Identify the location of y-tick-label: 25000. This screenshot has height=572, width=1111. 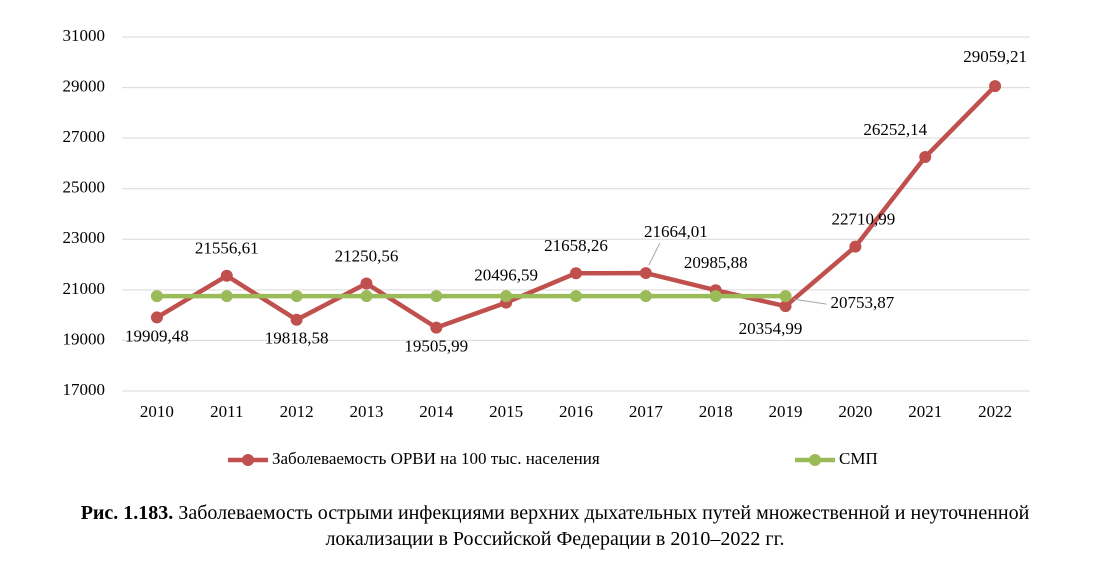
(84, 187).